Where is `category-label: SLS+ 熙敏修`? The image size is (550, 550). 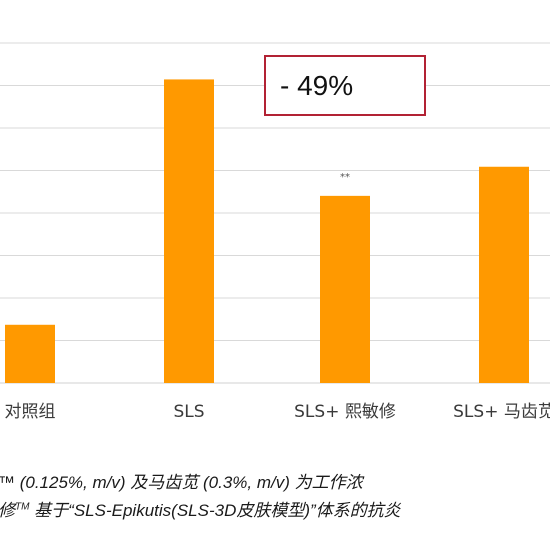 category-label: SLS+ 熙敏修 is located at coordinates (345, 412).